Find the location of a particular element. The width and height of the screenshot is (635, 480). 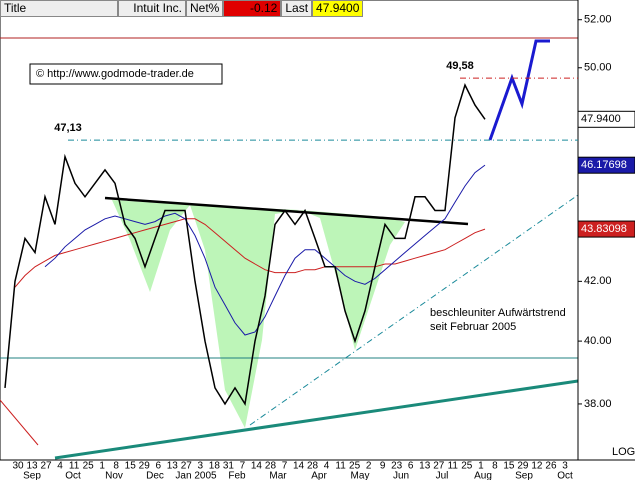

x-month-label: May is located at coordinates (360, 475).